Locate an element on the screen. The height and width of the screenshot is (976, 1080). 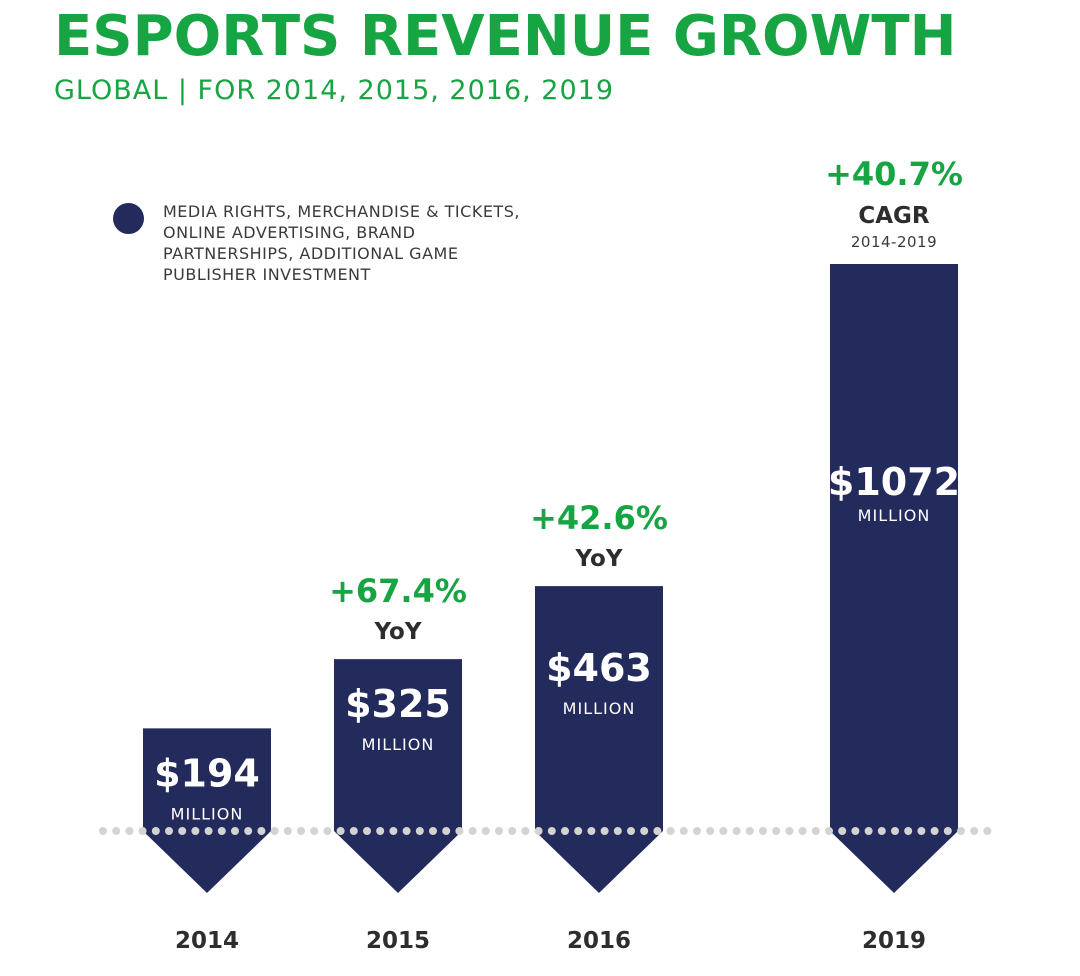
value-label-2019: $1072 is located at coordinates (894, 482).